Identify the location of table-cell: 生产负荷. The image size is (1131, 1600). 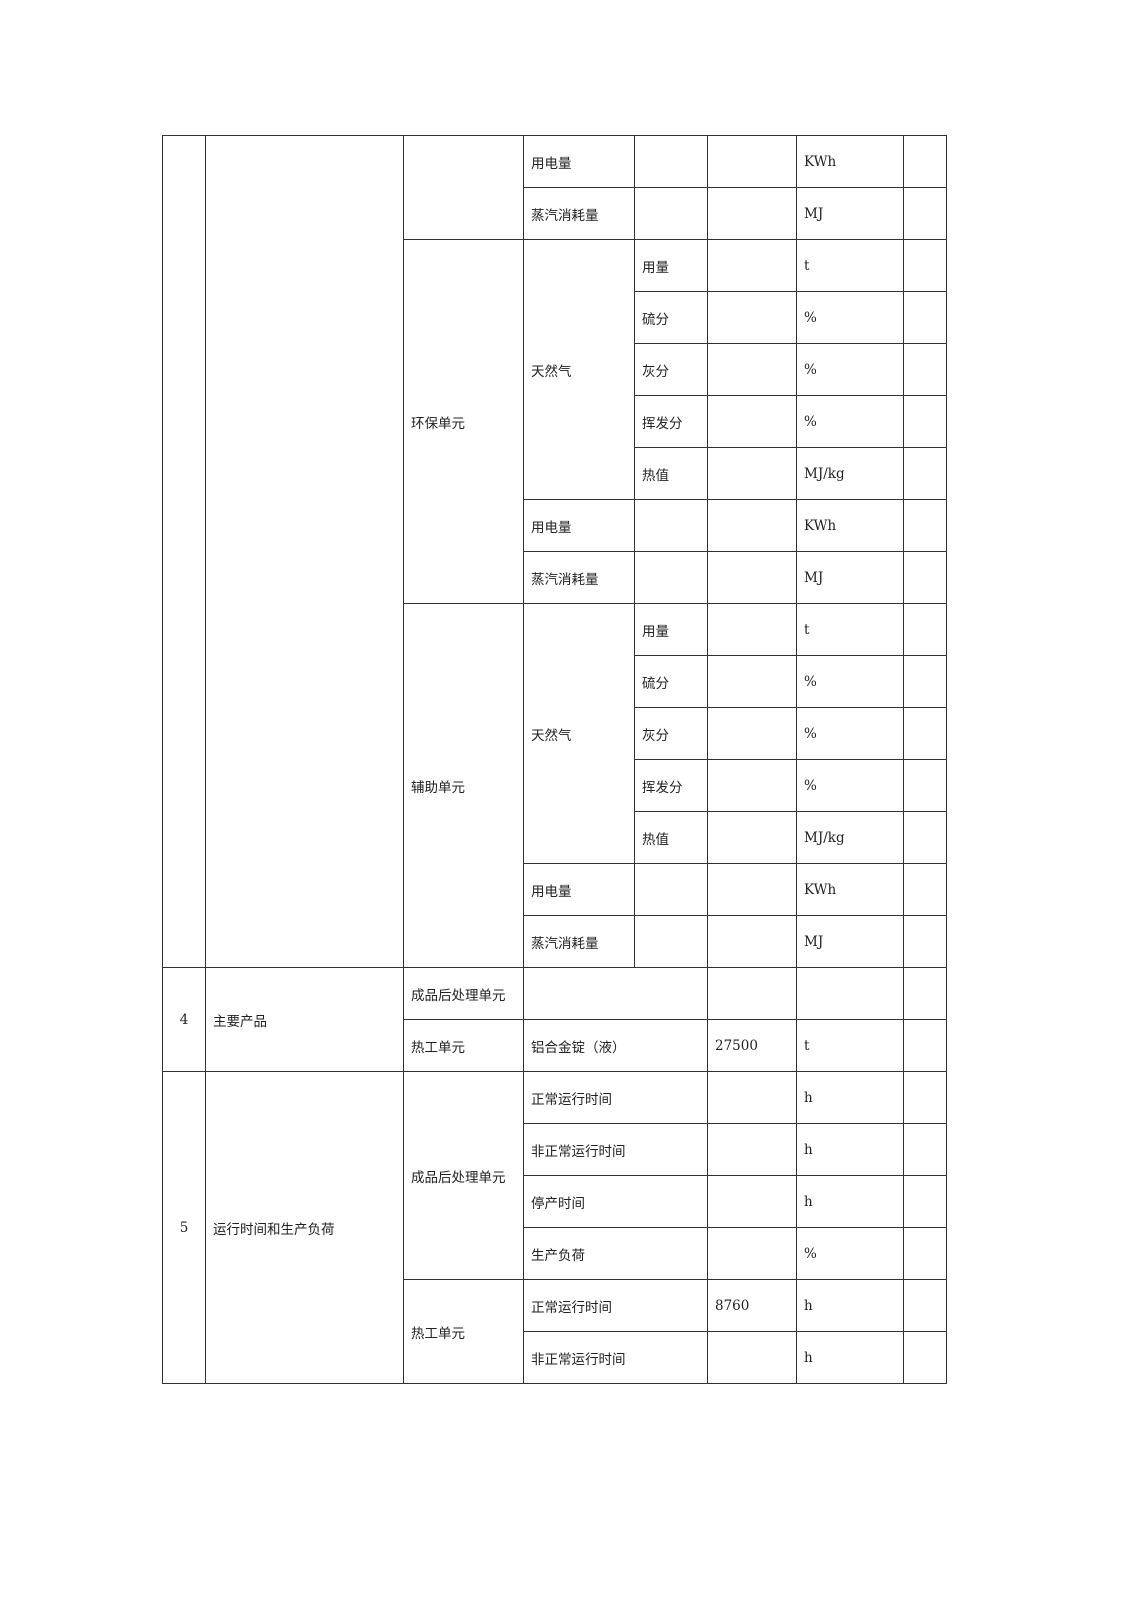
(615, 1253).